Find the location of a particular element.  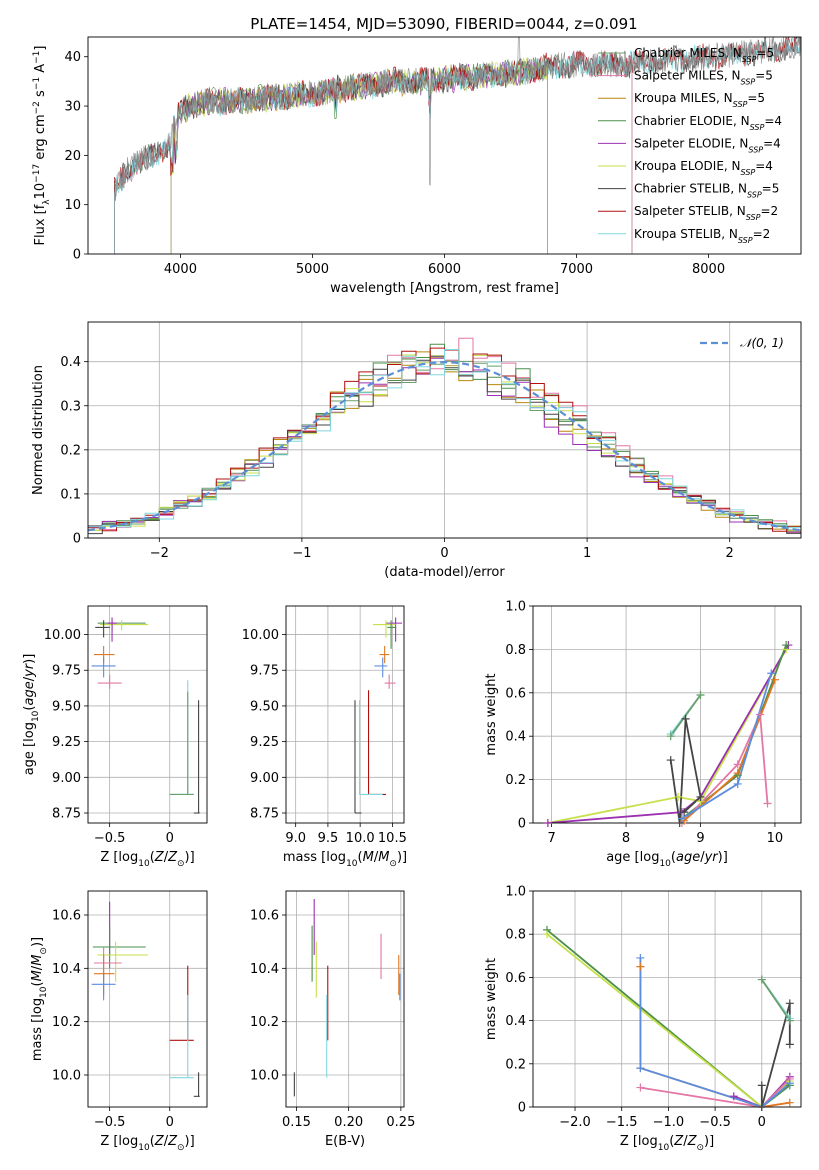

x-axis-label: (data-model)/error is located at coordinates (444, 572).